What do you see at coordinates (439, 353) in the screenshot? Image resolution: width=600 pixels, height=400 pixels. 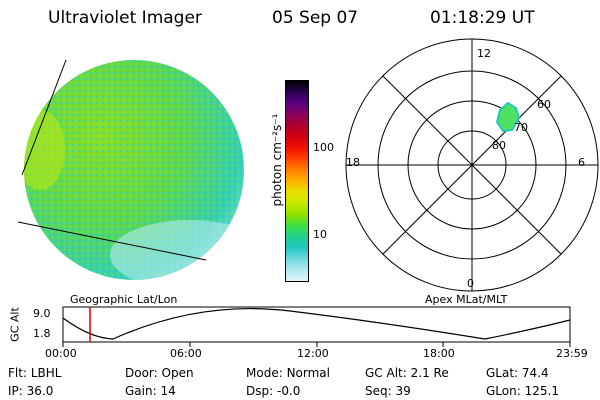 I see `orbit-xtick-18: 18:00` at bounding box center [439, 353].